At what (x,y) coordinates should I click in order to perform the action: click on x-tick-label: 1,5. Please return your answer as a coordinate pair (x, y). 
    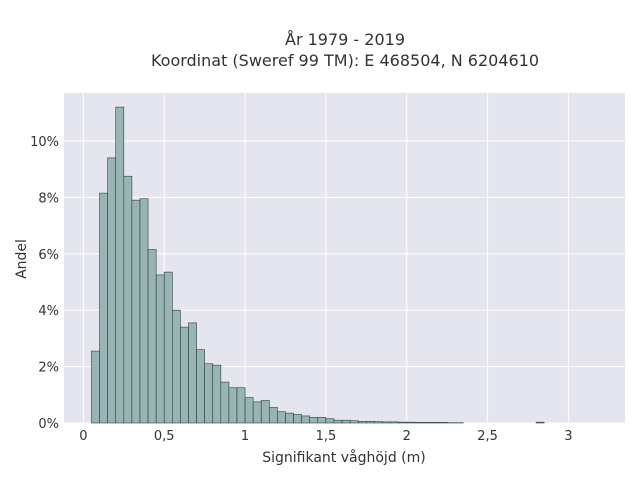
    Looking at the image, I should click on (326, 436).